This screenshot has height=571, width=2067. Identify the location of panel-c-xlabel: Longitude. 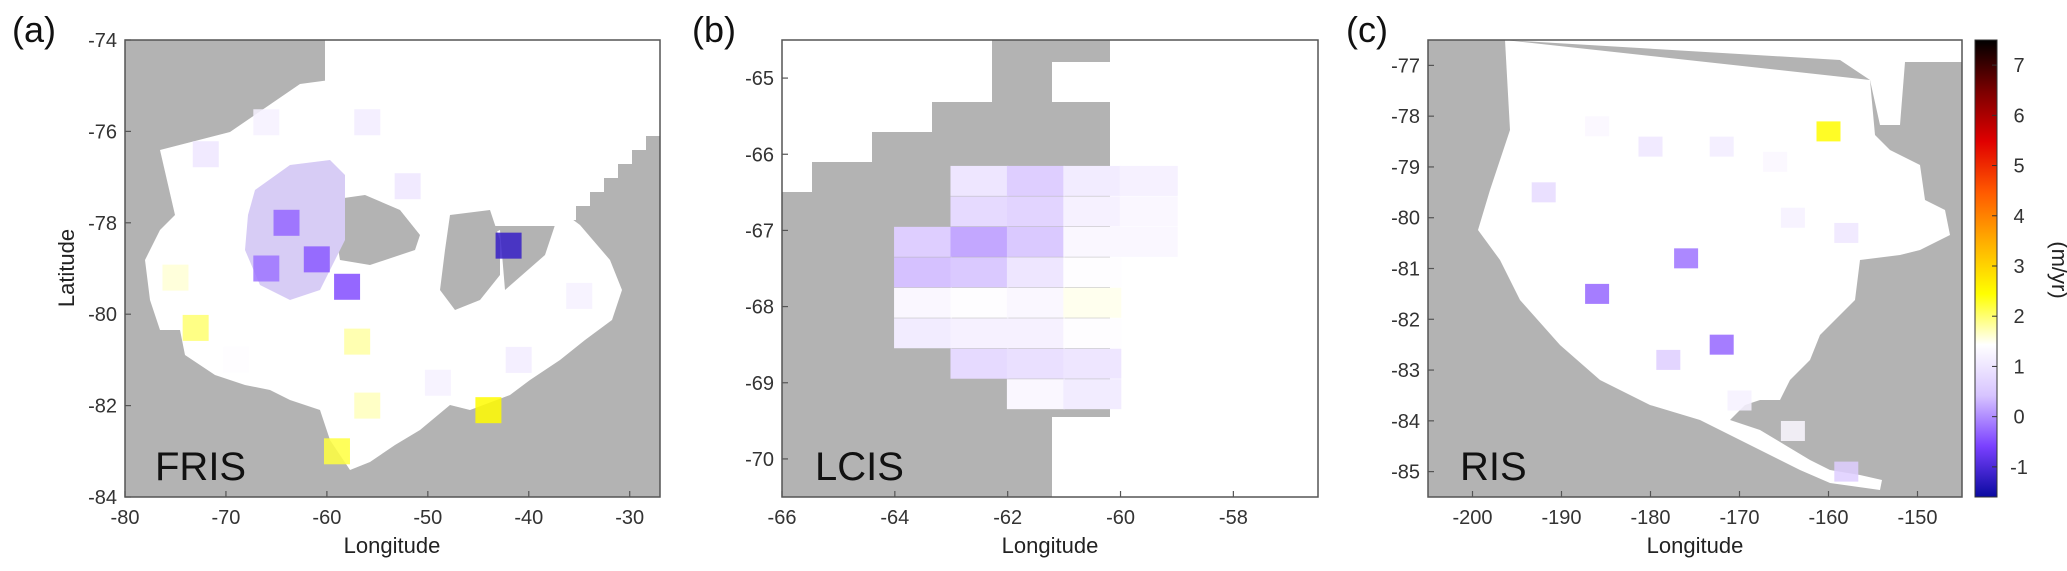
(1695, 545).